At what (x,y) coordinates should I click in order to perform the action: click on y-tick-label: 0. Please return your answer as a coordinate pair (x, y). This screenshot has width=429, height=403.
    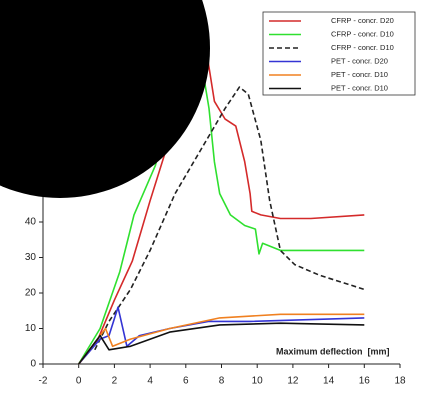
    Looking at the image, I should click on (33, 364).